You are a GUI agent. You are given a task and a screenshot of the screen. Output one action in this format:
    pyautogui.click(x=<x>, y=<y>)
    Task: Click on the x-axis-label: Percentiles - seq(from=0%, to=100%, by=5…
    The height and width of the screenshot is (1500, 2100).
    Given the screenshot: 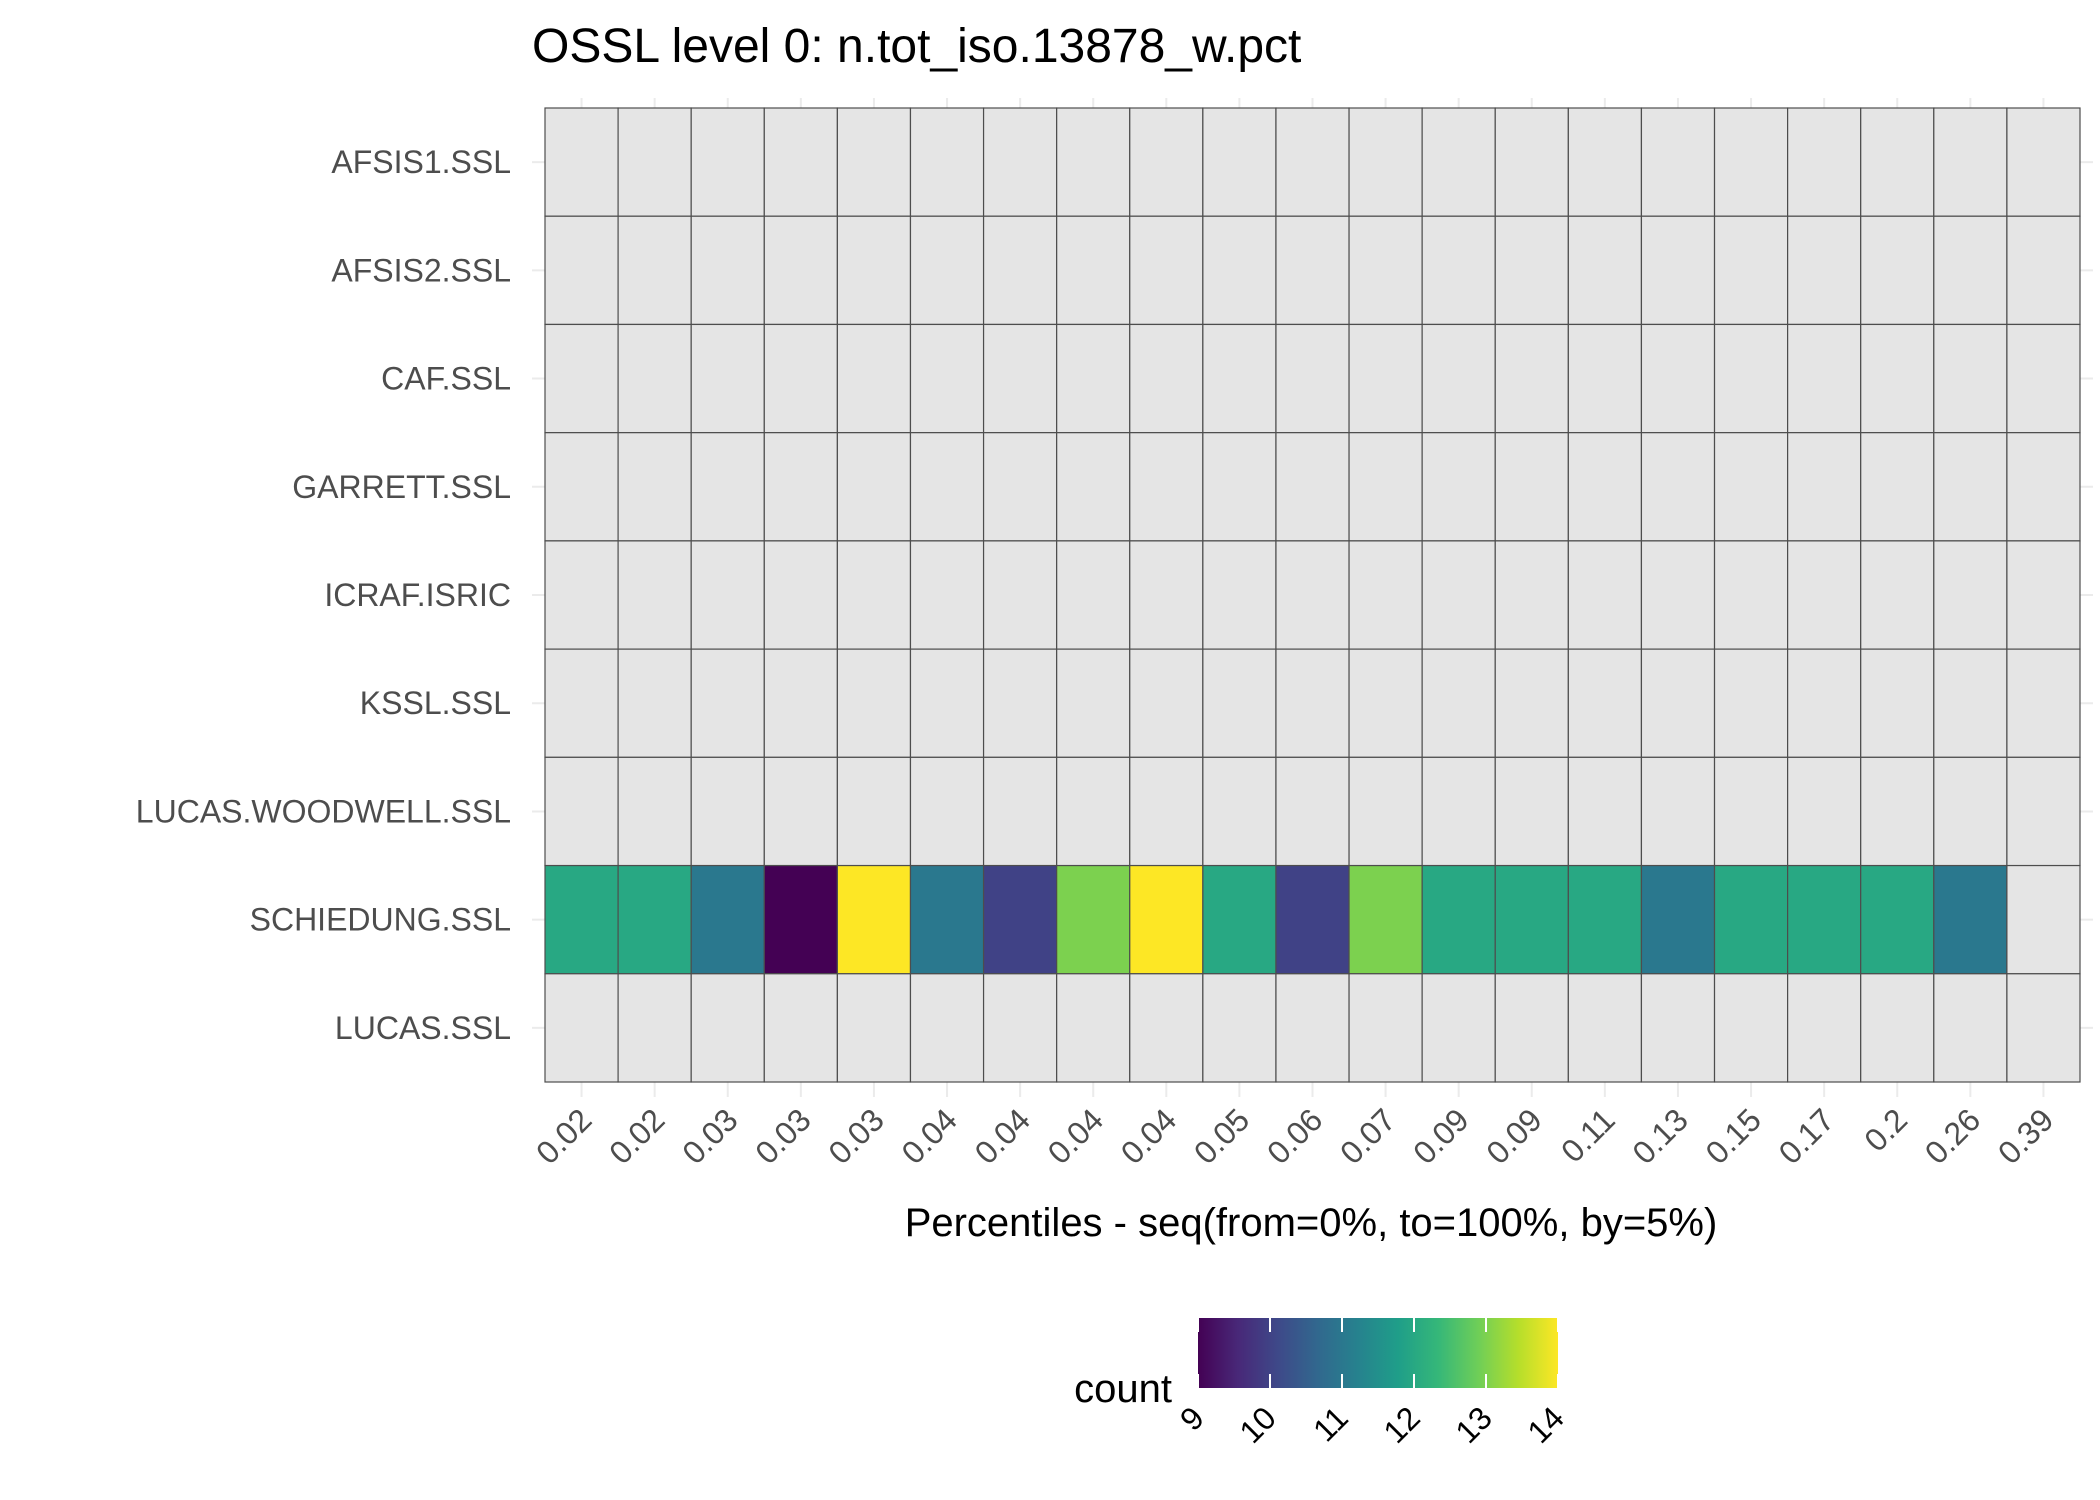 What is the action you would take?
    pyautogui.click(x=1311, y=1223)
    